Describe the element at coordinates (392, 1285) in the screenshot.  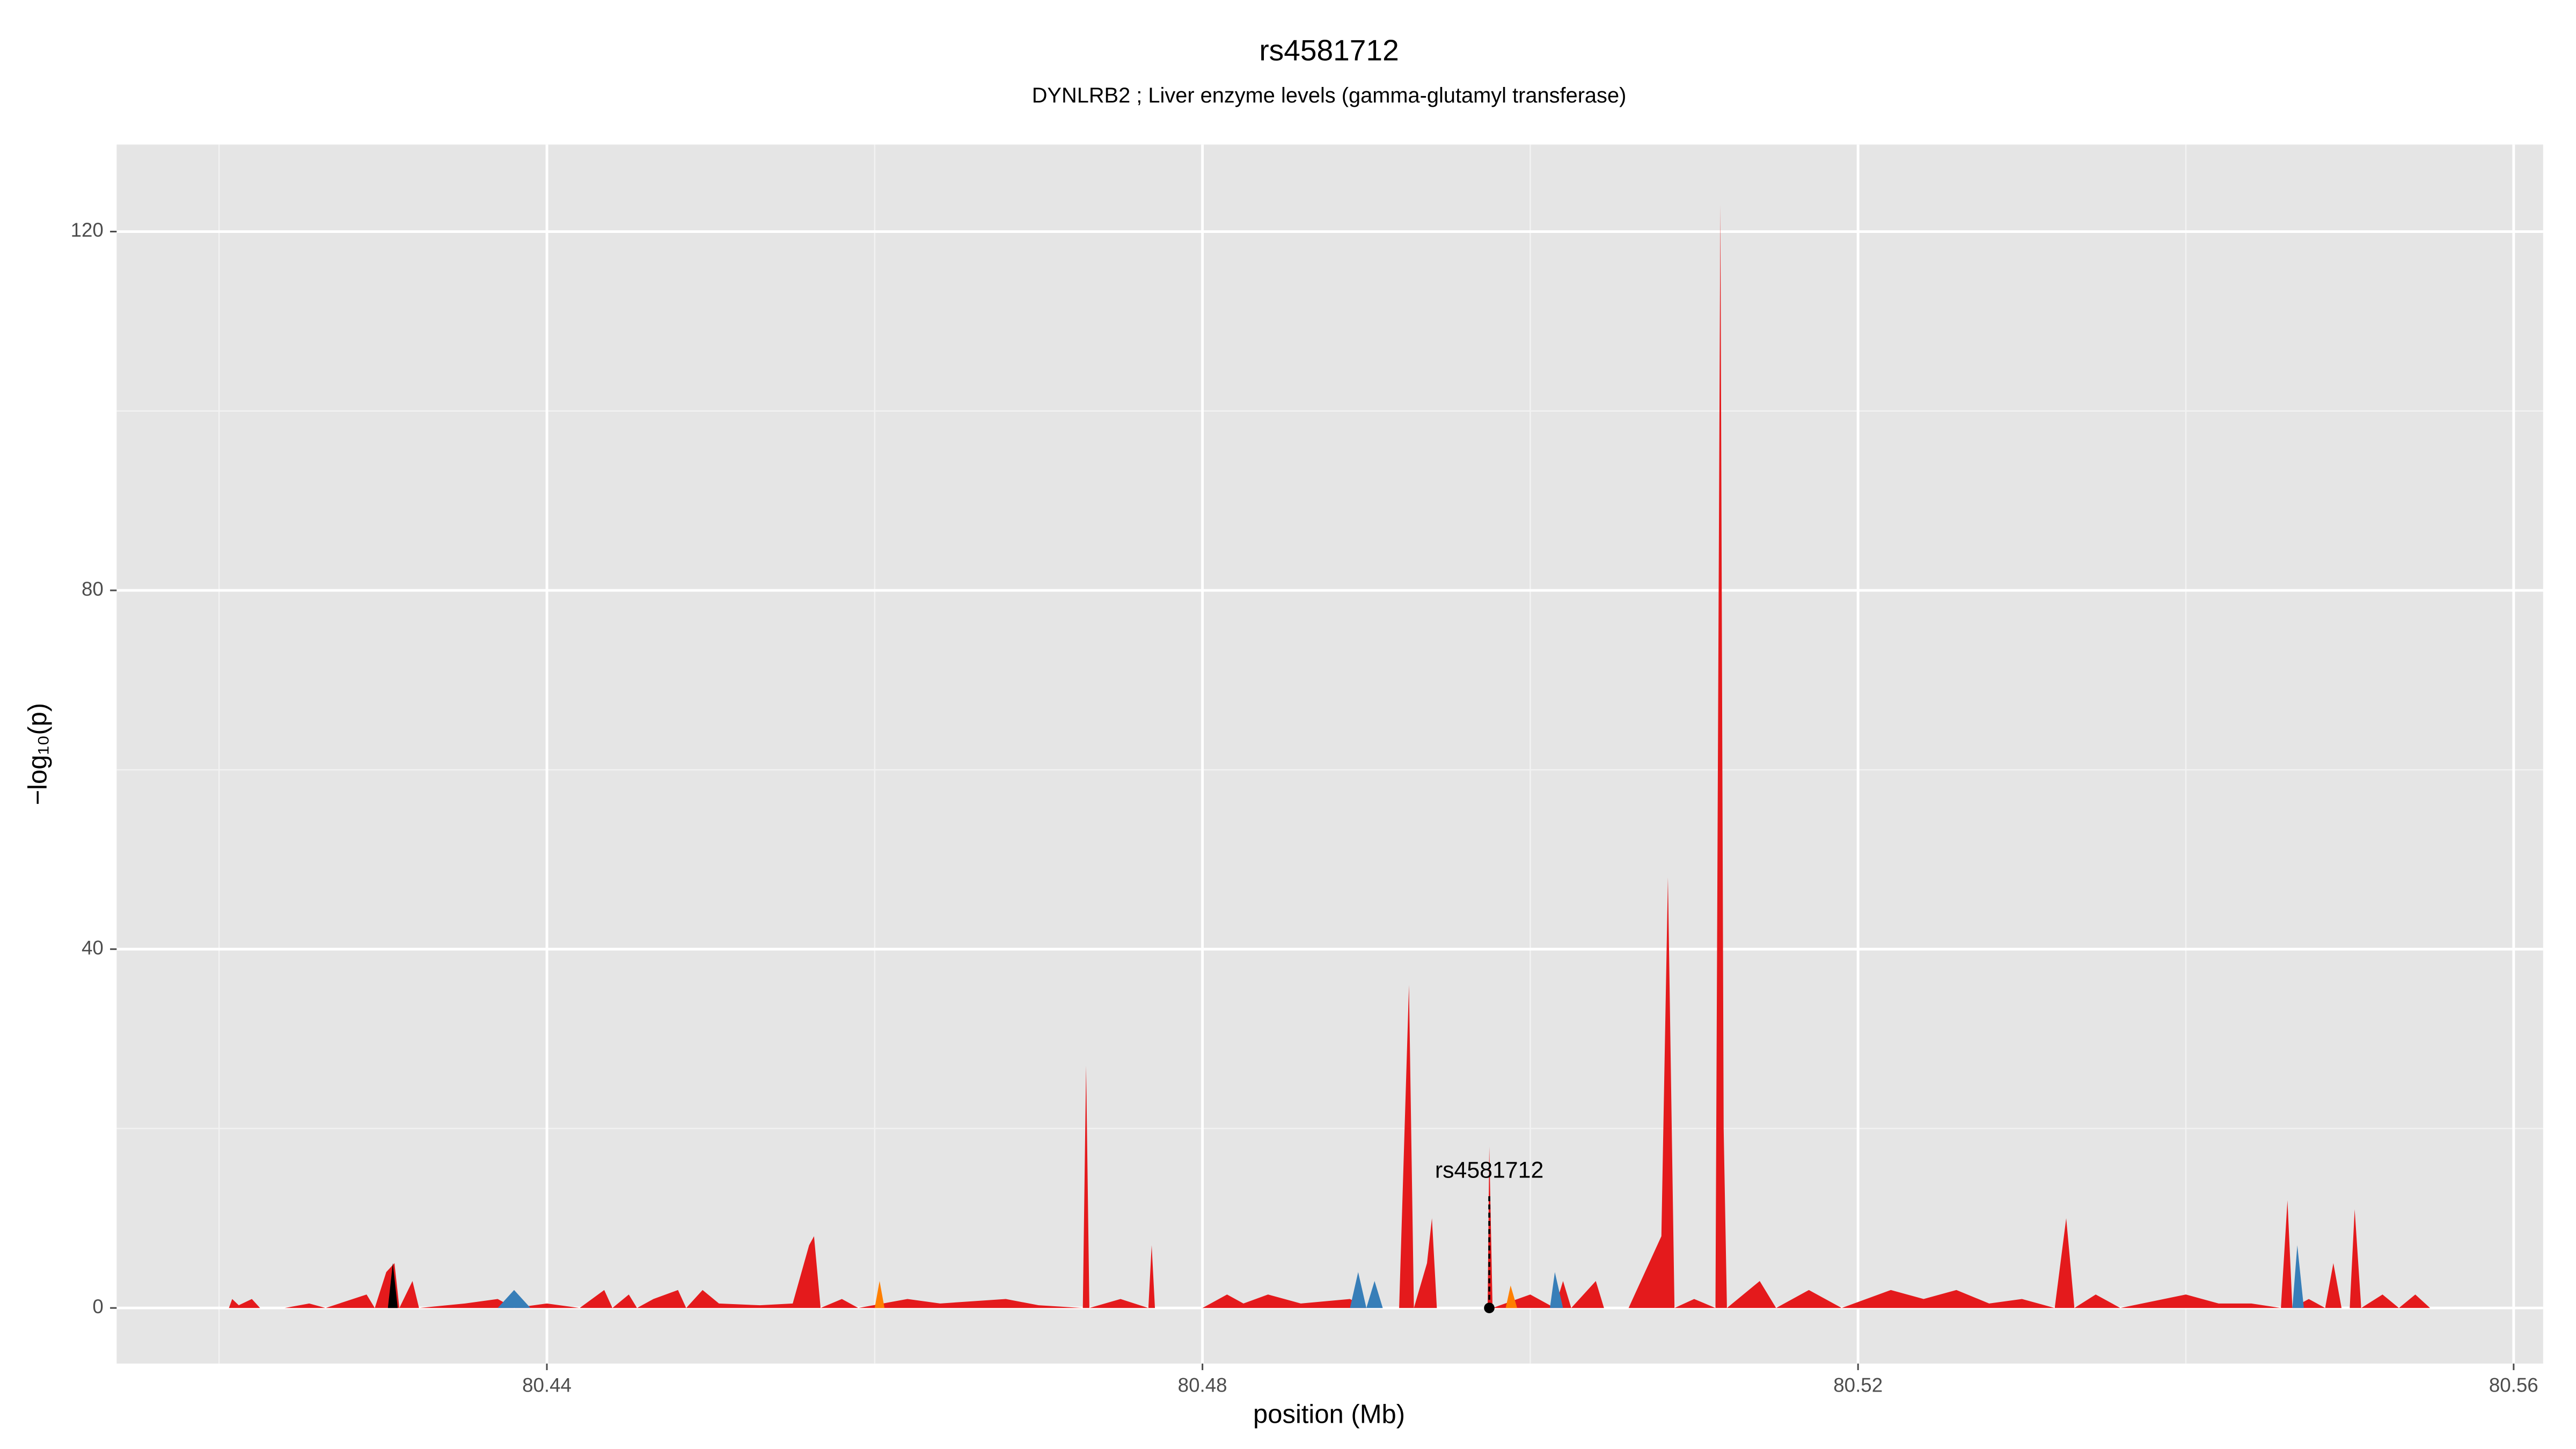
I see `area` at that location.